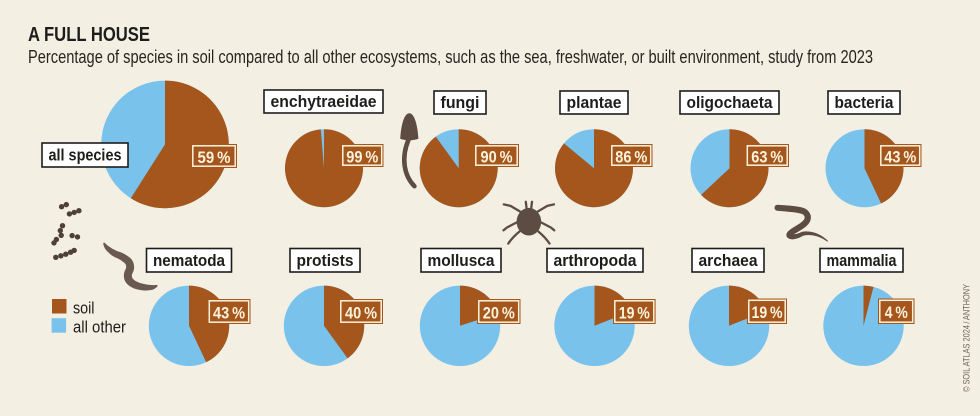  Describe the element at coordinates (594, 103) in the screenshot. I see `svg-text: plantae` at that location.